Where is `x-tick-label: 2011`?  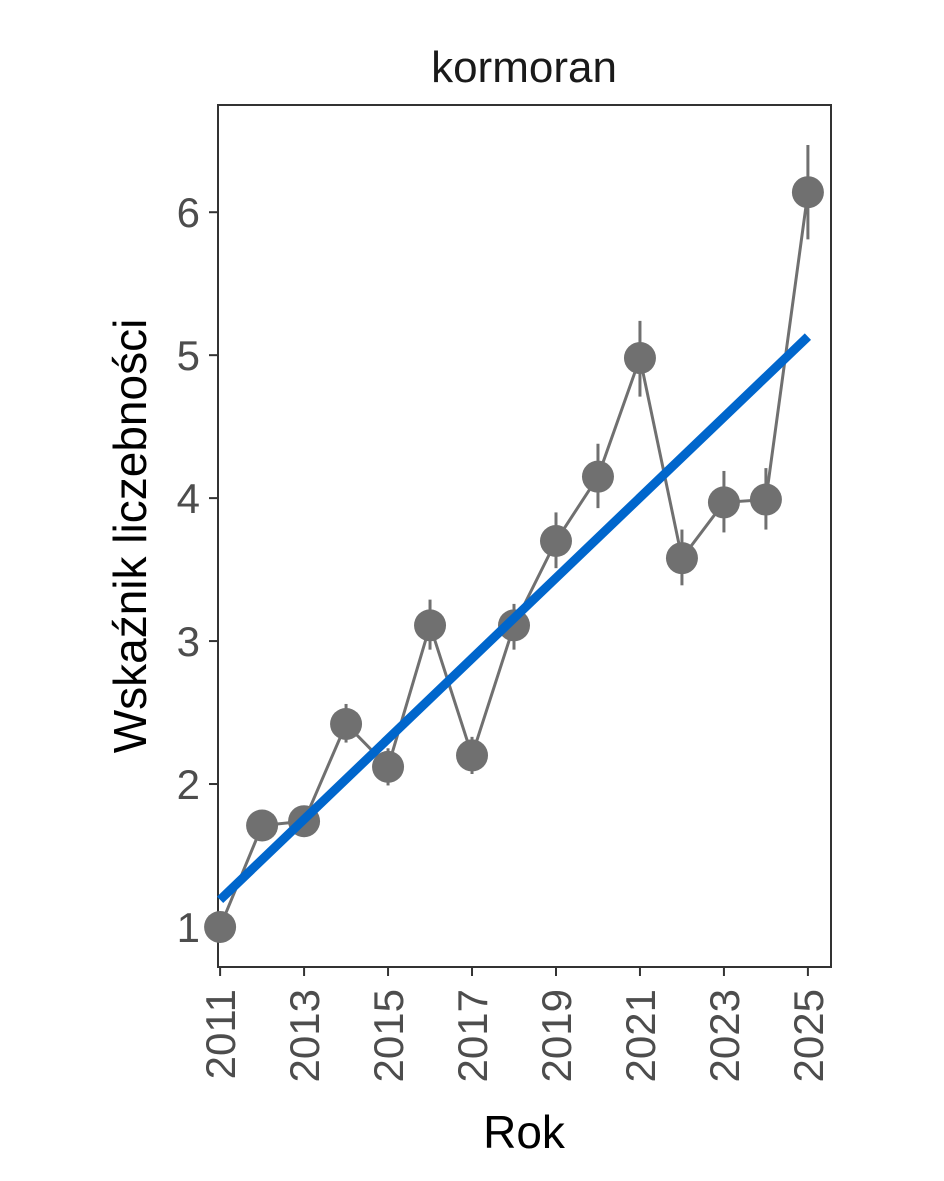
x-tick-label: 2011 is located at coordinates (220, 1034).